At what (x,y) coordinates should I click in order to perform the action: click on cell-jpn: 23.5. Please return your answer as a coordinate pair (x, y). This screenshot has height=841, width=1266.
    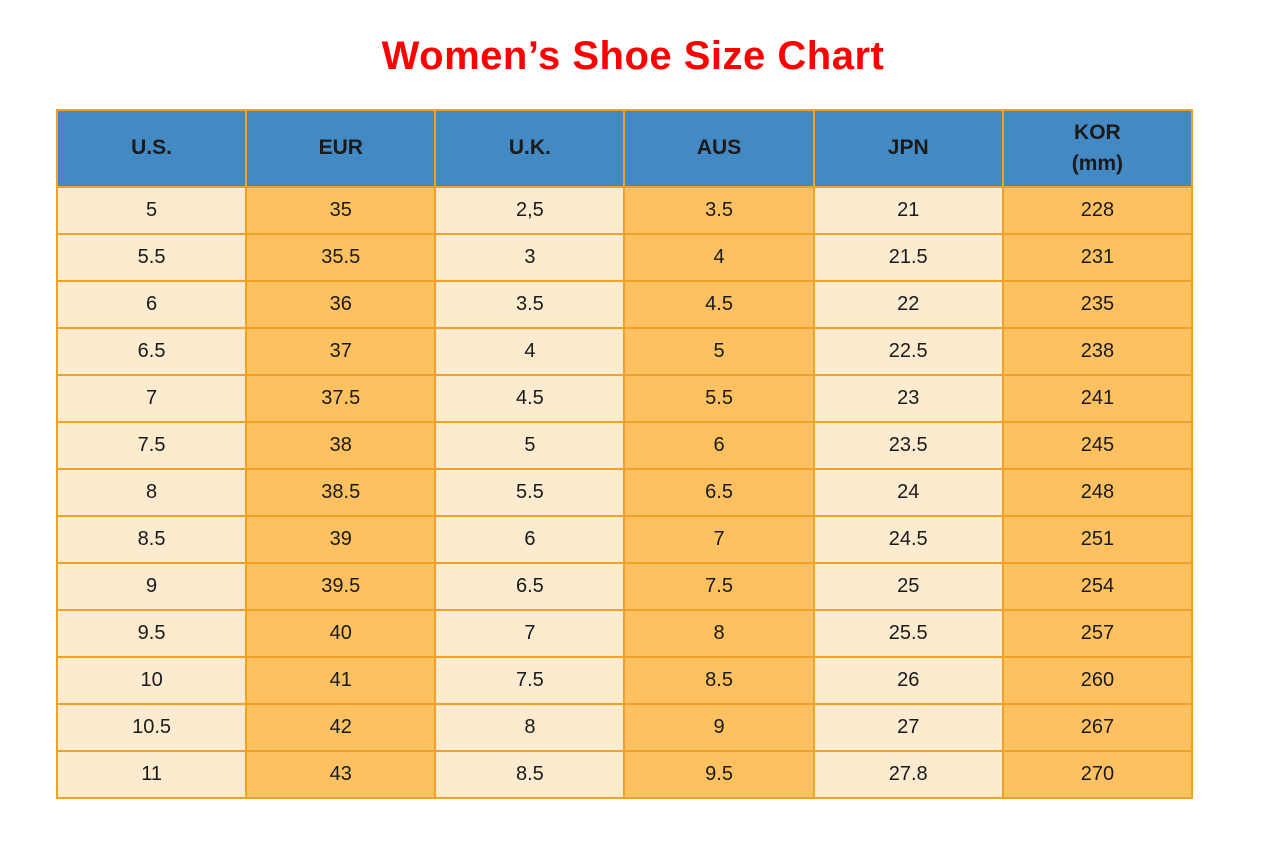
    Looking at the image, I should click on (908, 445).